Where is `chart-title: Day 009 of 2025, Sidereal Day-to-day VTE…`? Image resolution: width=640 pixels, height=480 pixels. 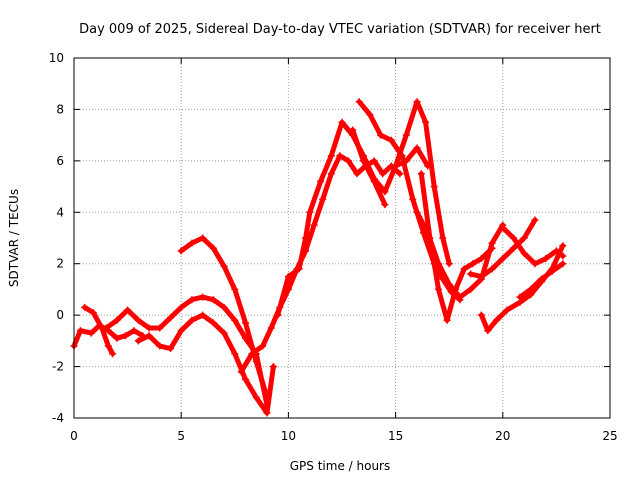 chart-title: Day 009 of 2025, Sidereal Day-to-day VTE… is located at coordinates (340, 29).